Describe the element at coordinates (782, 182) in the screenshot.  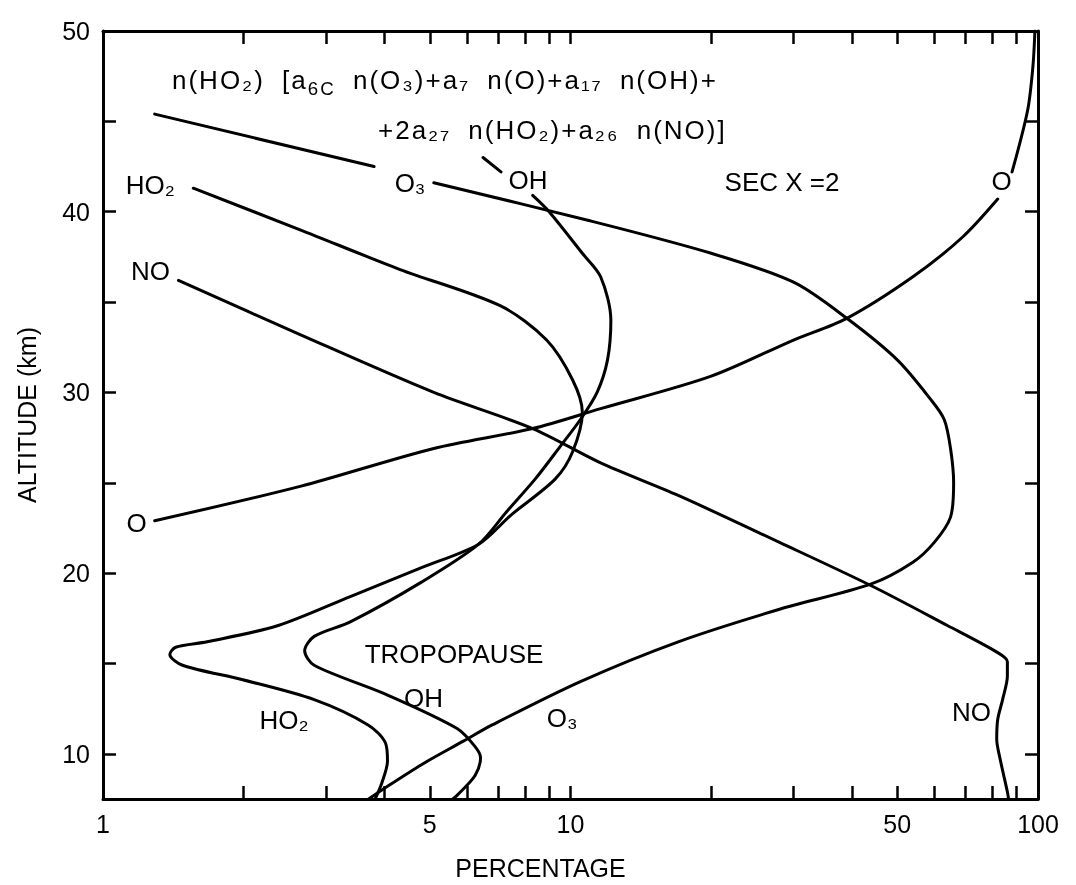
I see `annotation: SEC X =2` at that location.